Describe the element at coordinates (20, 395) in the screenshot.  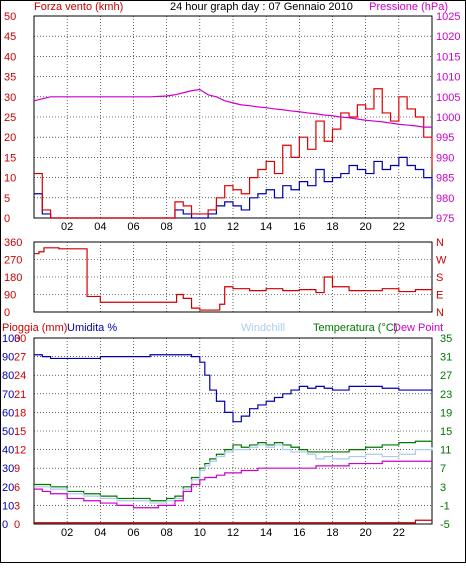
I see `rain-tick-label: 21` at that location.